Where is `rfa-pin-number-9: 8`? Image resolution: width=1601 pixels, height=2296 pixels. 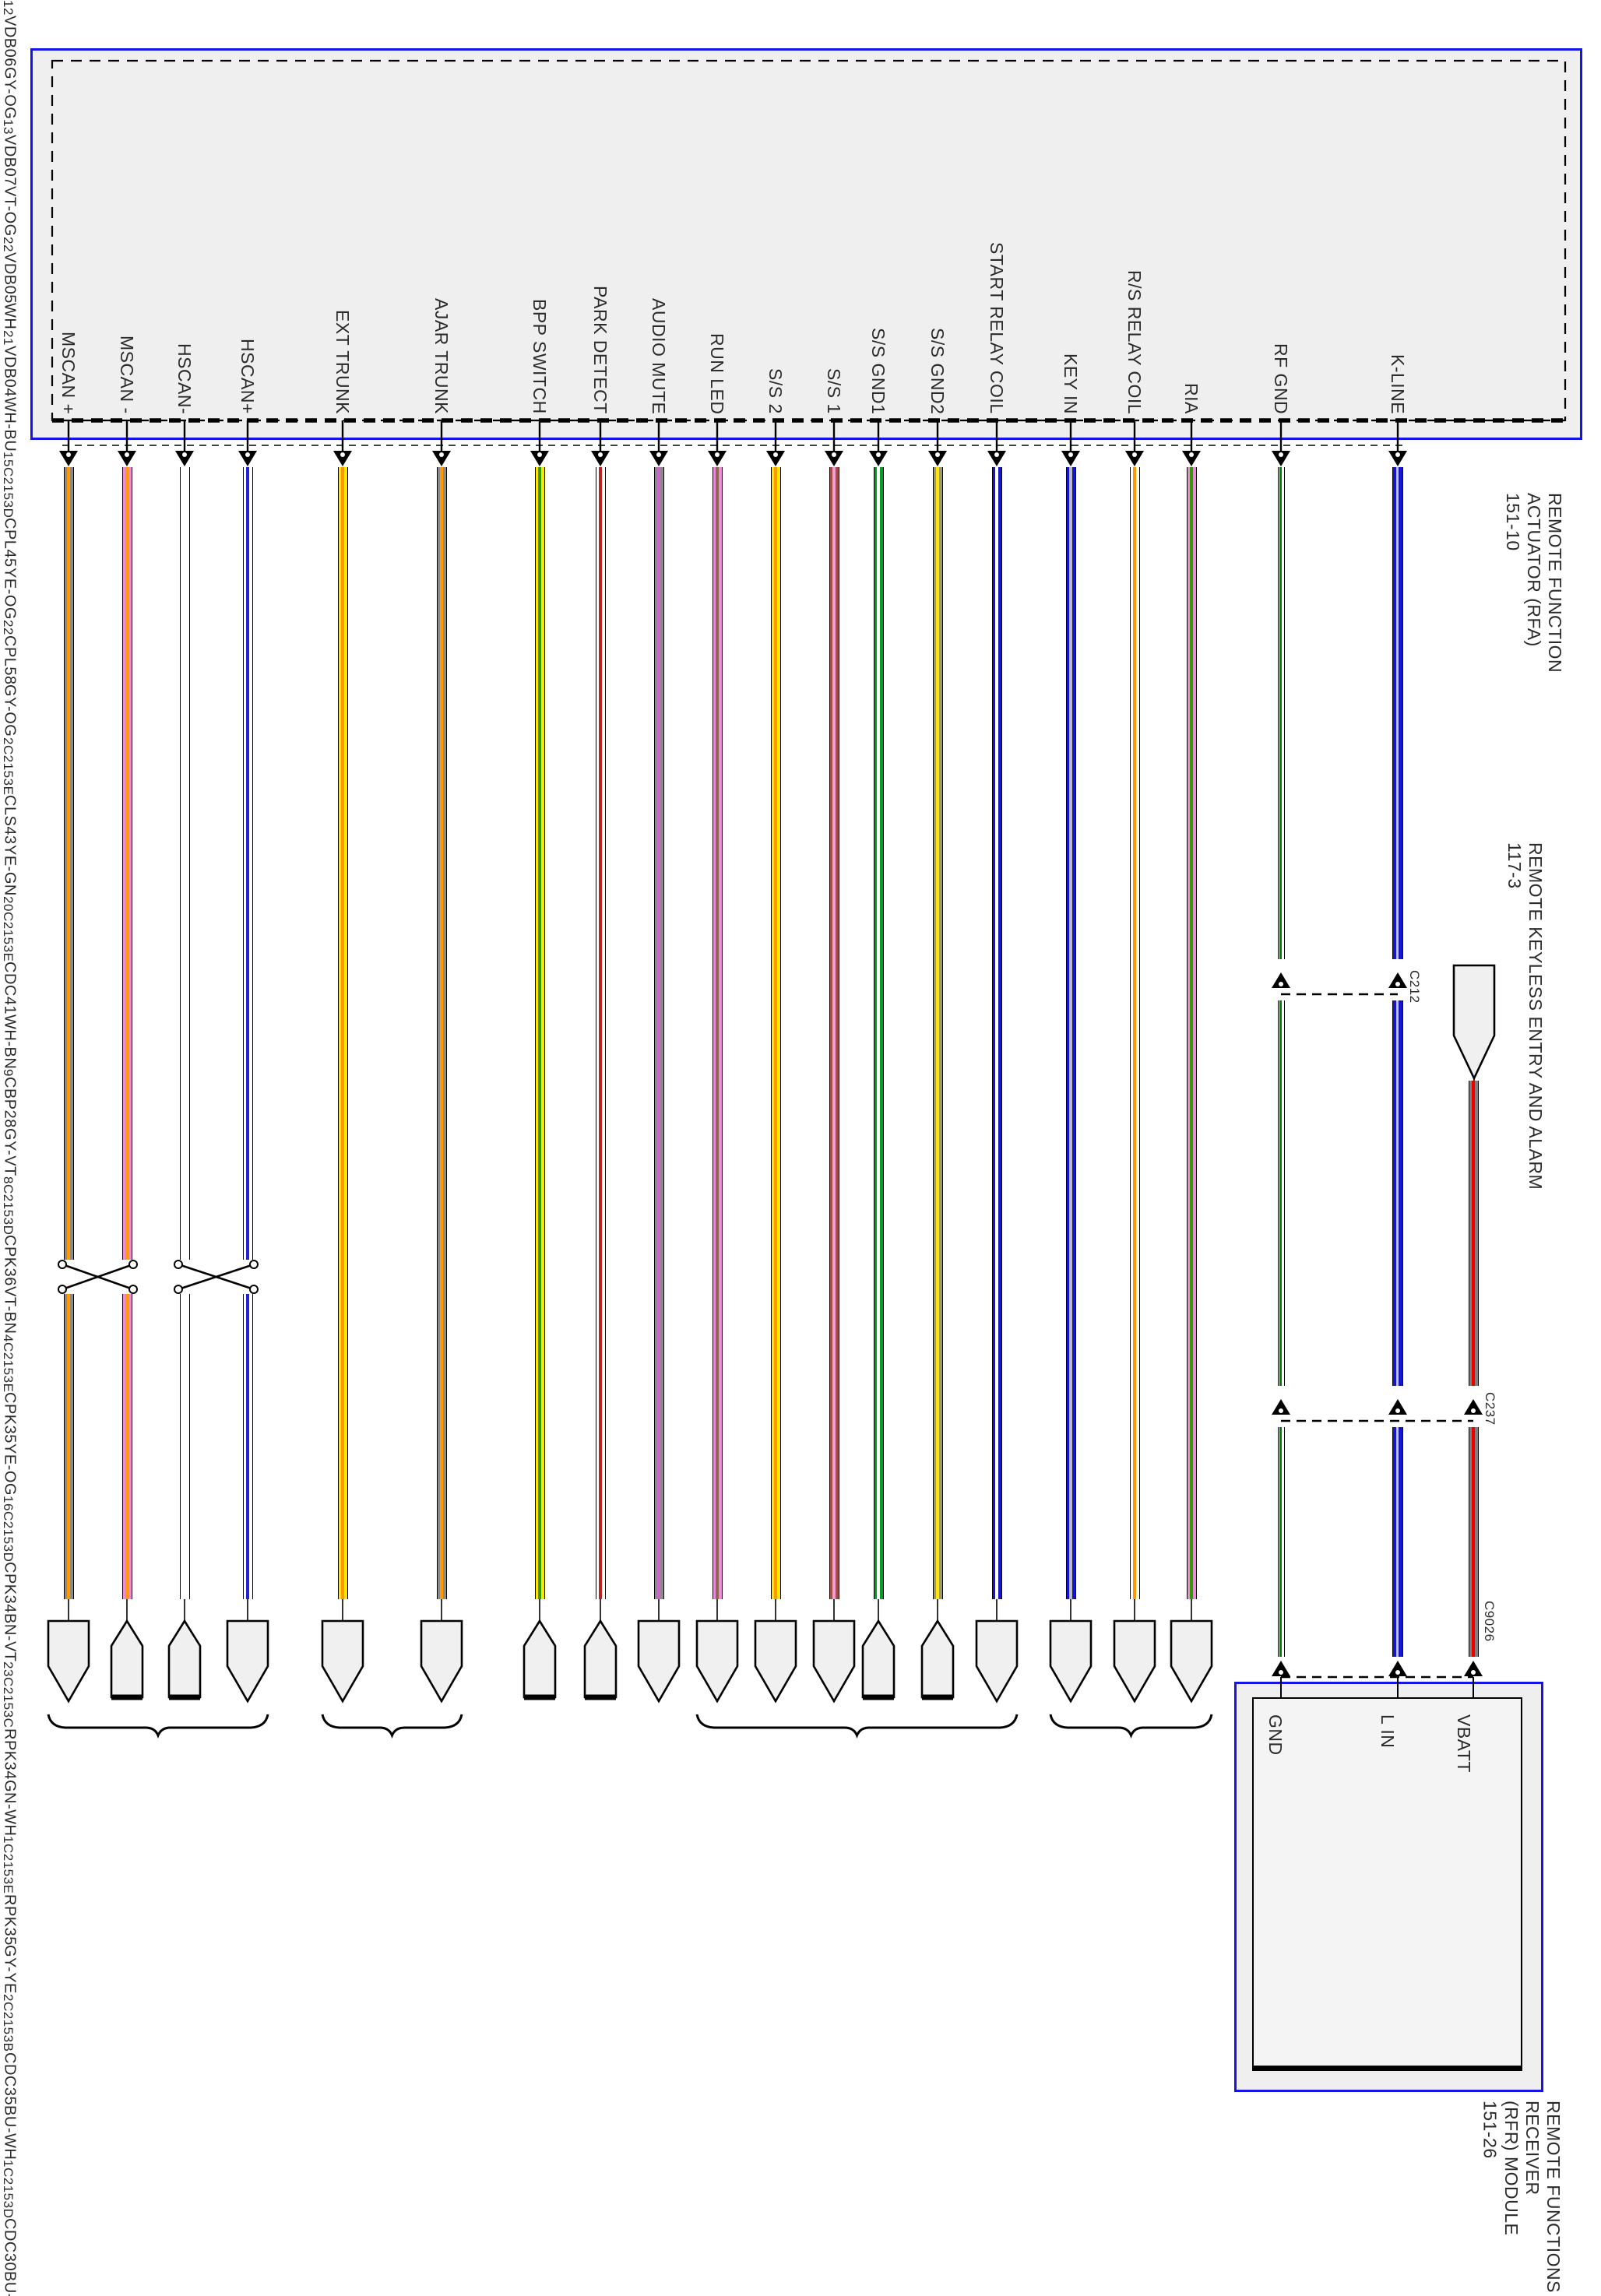
rfa-pin-number-9: 8 is located at coordinates (8, 1180).